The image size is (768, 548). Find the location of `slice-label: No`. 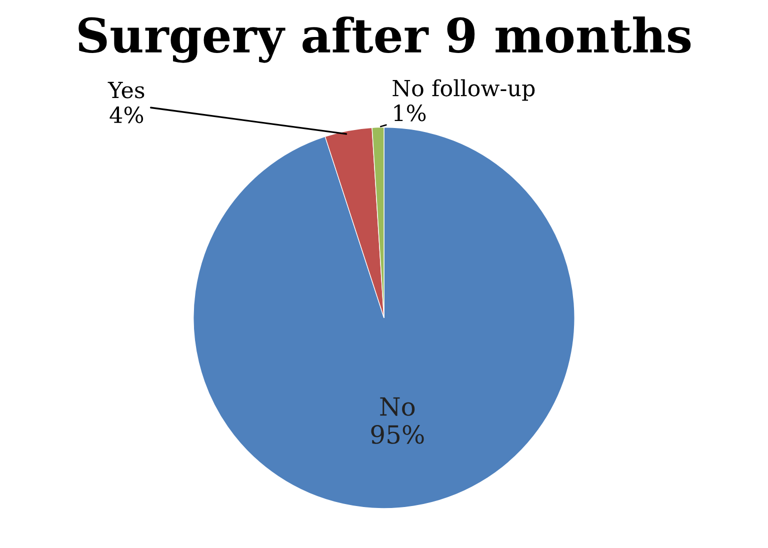

slice-label: No is located at coordinates (397, 406).